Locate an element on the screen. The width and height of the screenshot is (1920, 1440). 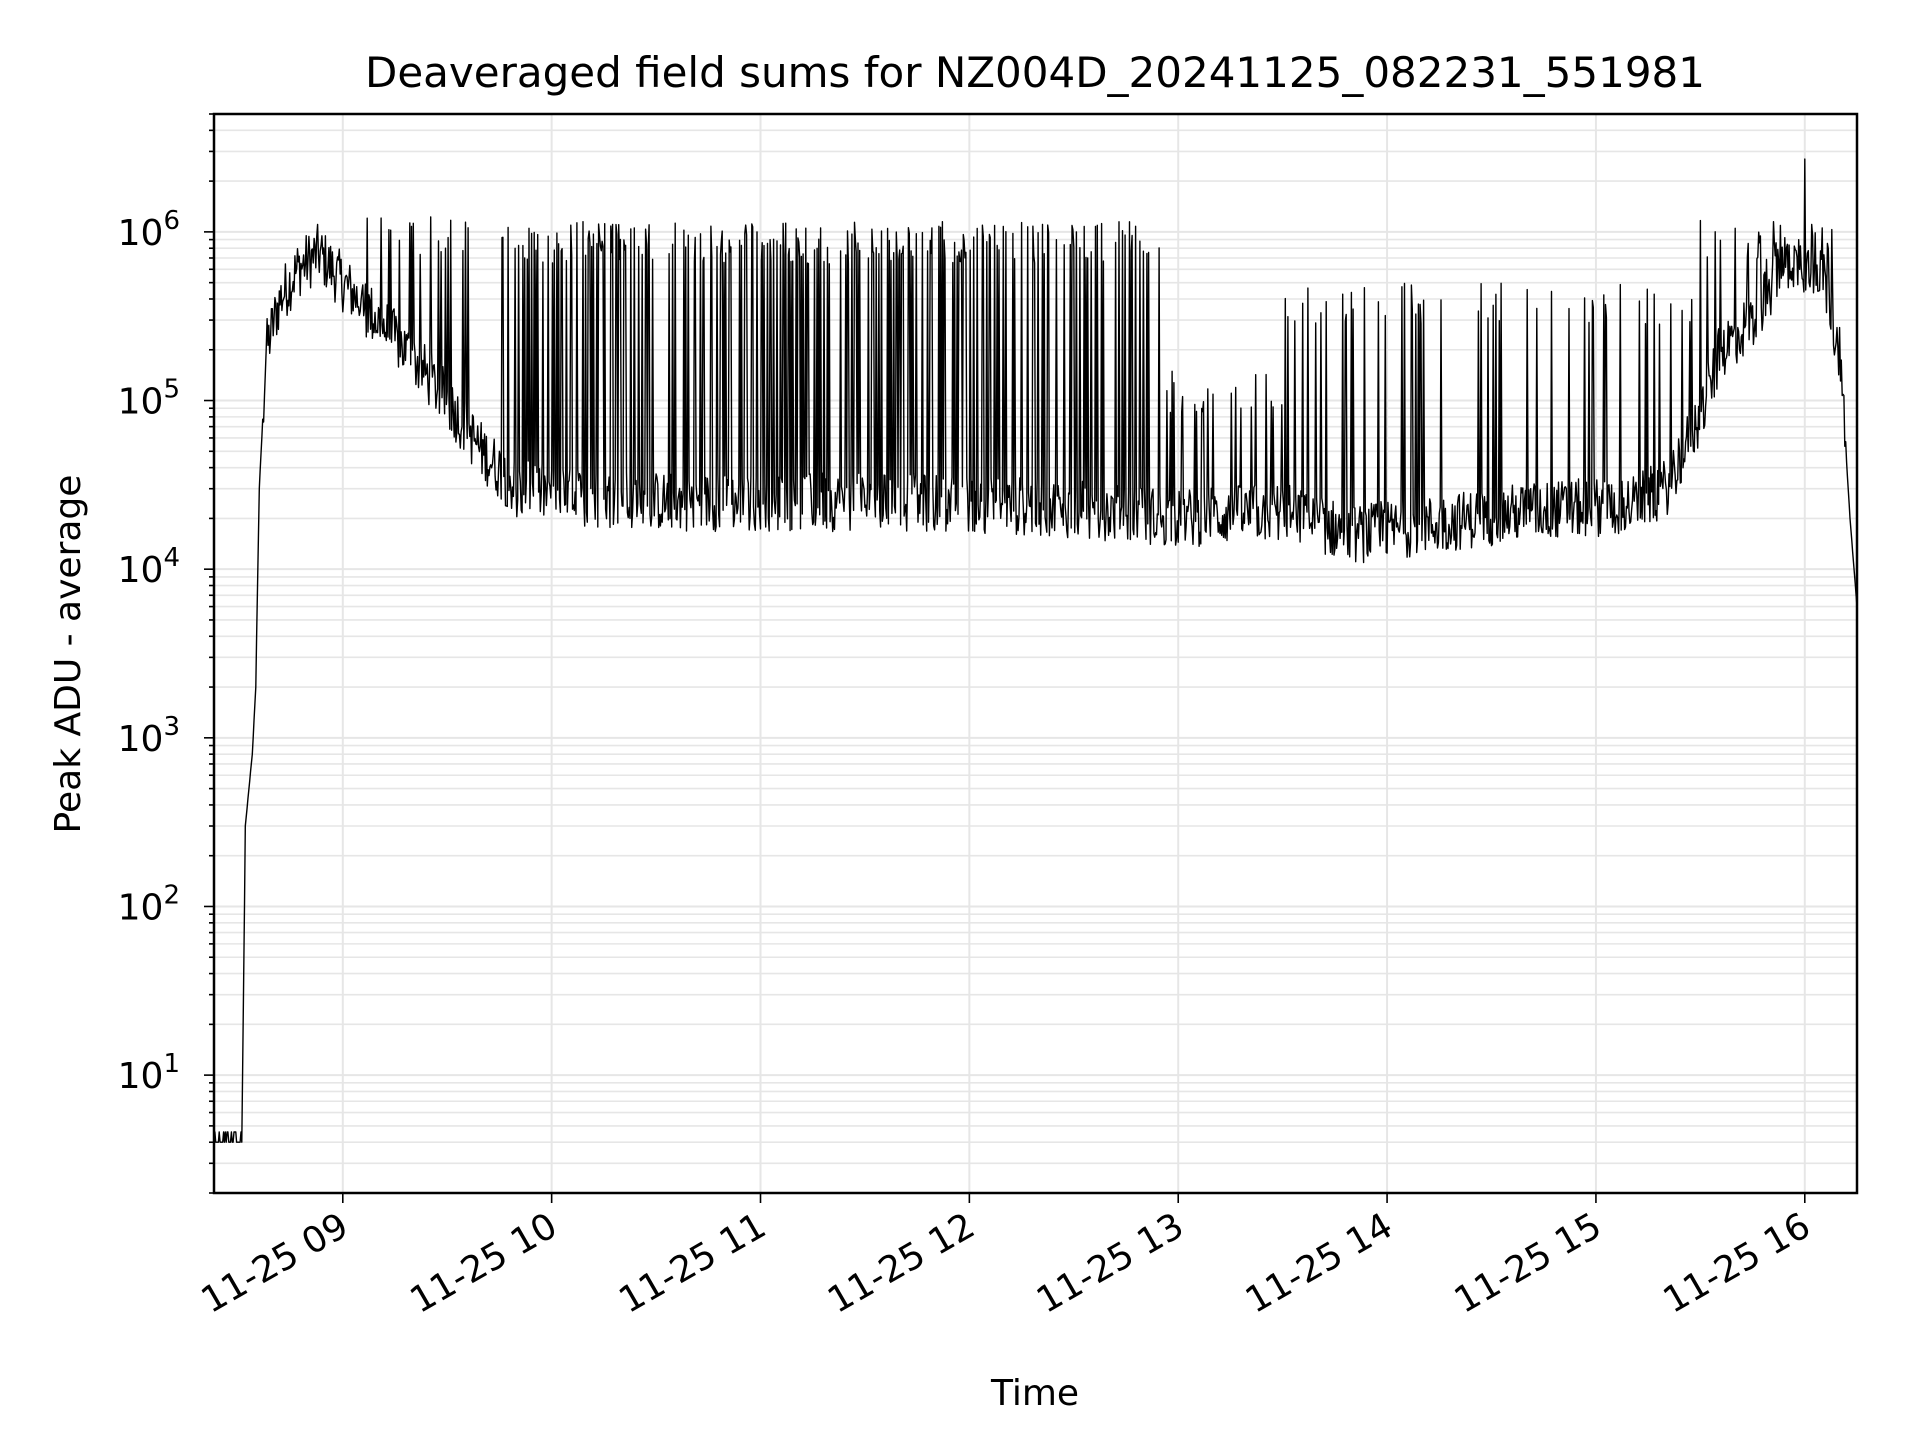
y-tick-label: 10³ is located at coordinates (149, 736).